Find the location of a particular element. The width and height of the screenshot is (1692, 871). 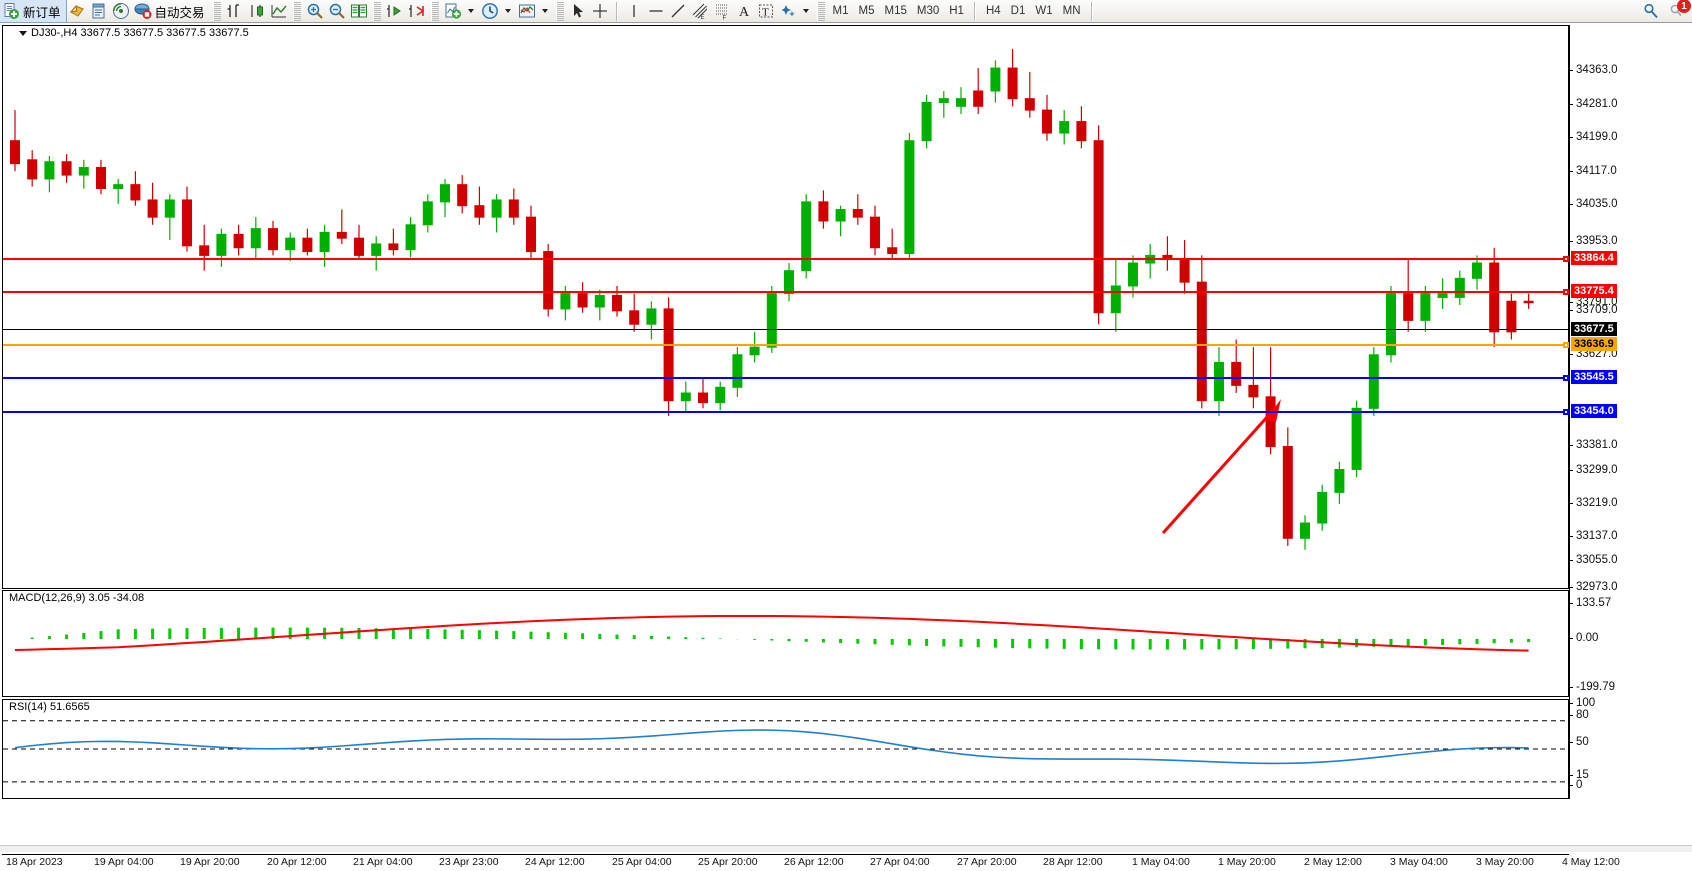

toolbar-right-group: 1 is located at coordinates (1666, 11).